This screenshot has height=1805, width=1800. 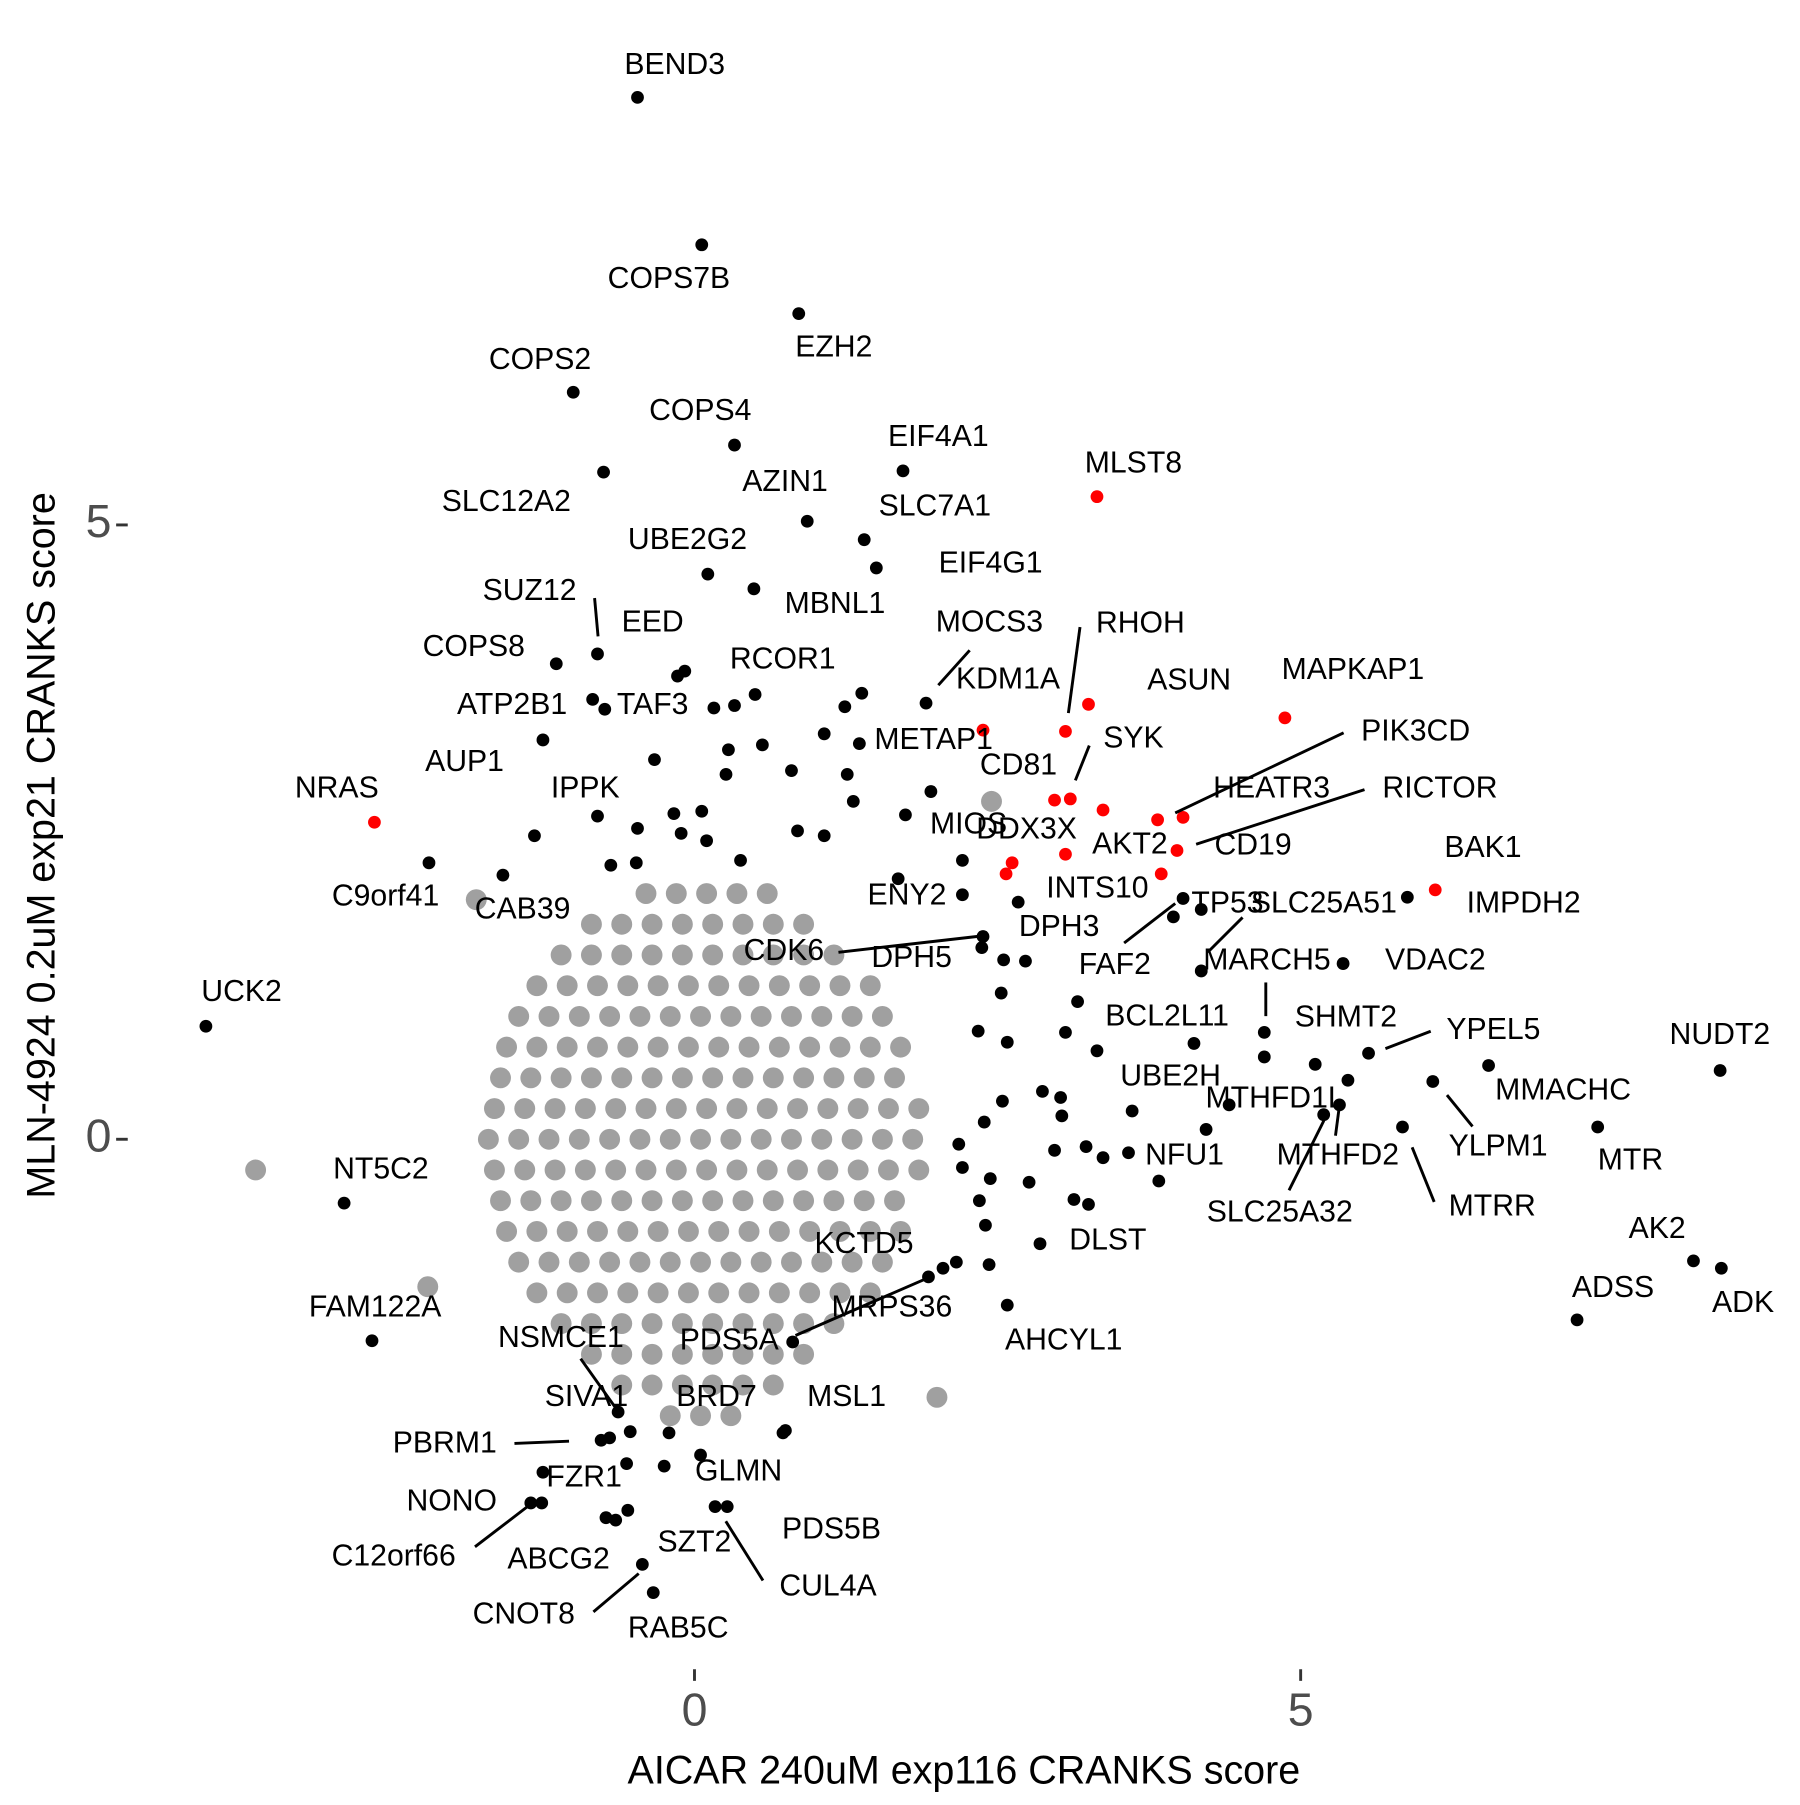 I want to click on point-label: ASUN, so click(x=1189, y=680).